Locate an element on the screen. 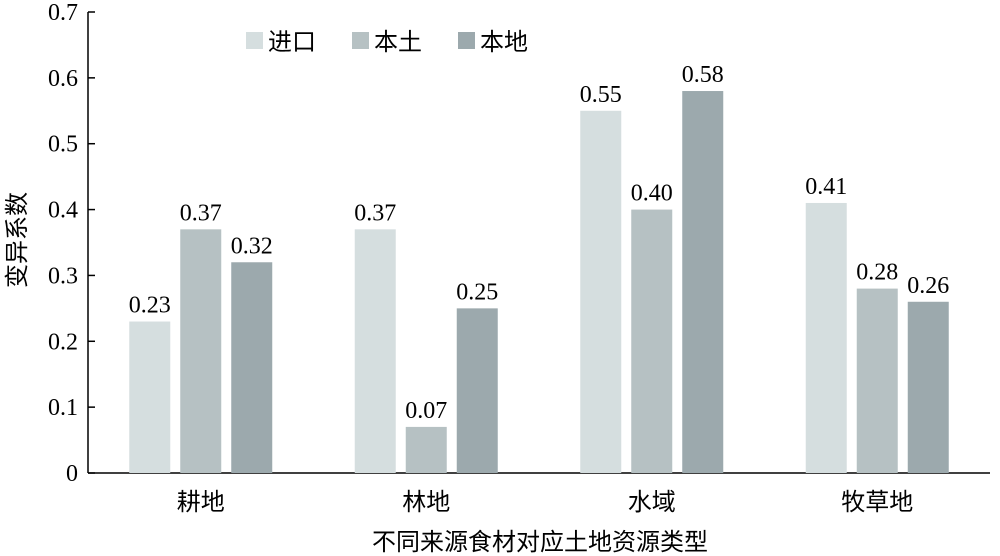 The width and height of the screenshot is (1000, 556). data-label: 0.55 is located at coordinates (601, 95).